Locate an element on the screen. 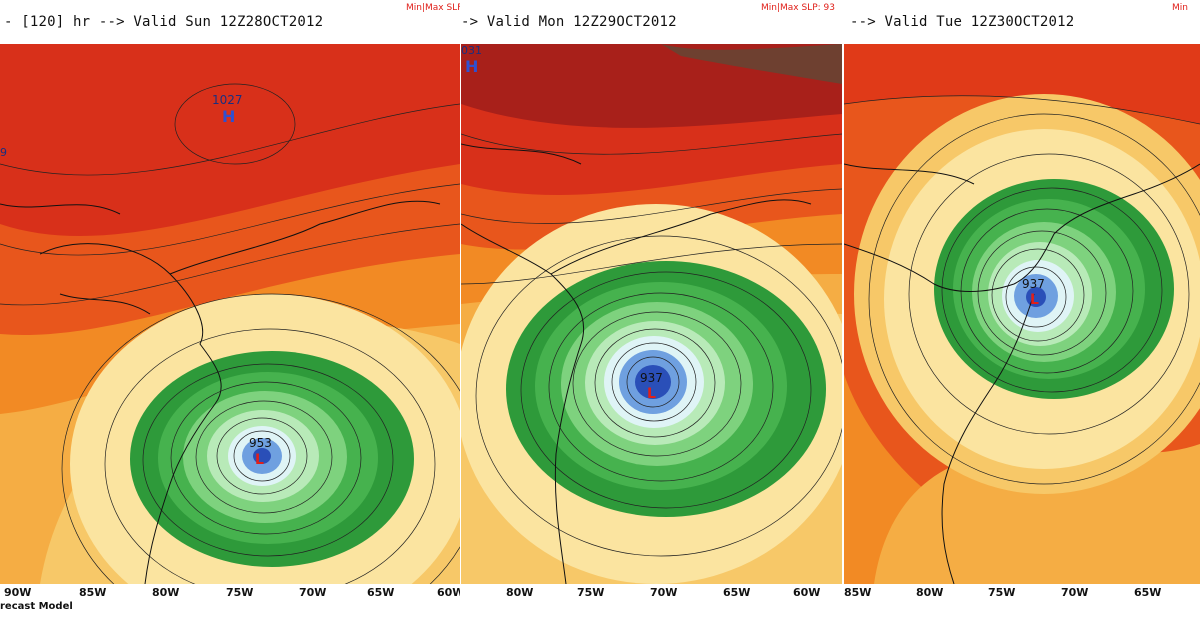  min-max-label: Min|Max SLP: 93 is located at coordinates (798, 8).